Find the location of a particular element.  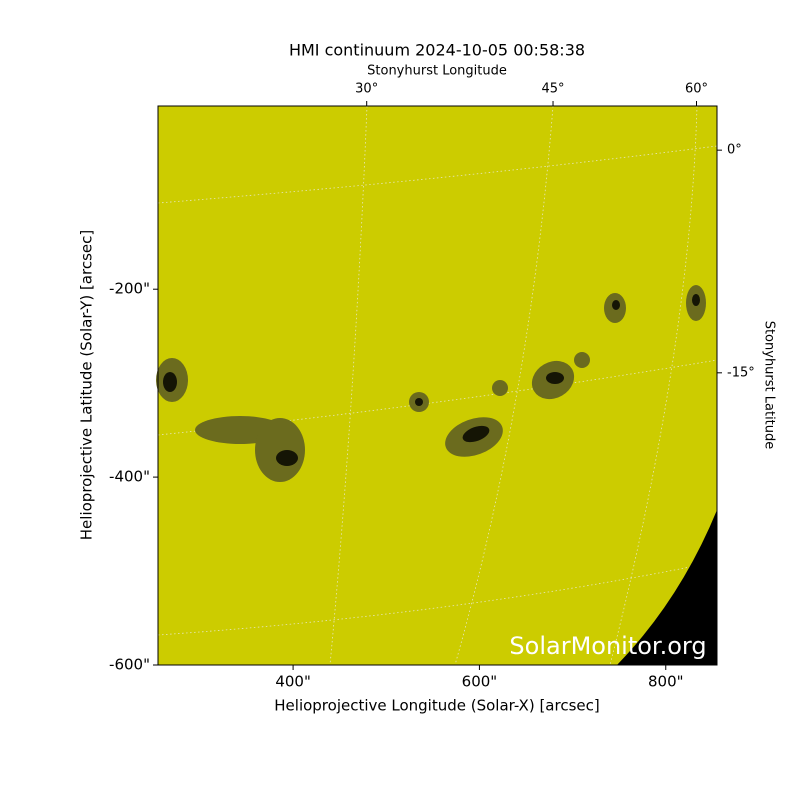

x2-tick-label: 60° is located at coordinates (696, 89).